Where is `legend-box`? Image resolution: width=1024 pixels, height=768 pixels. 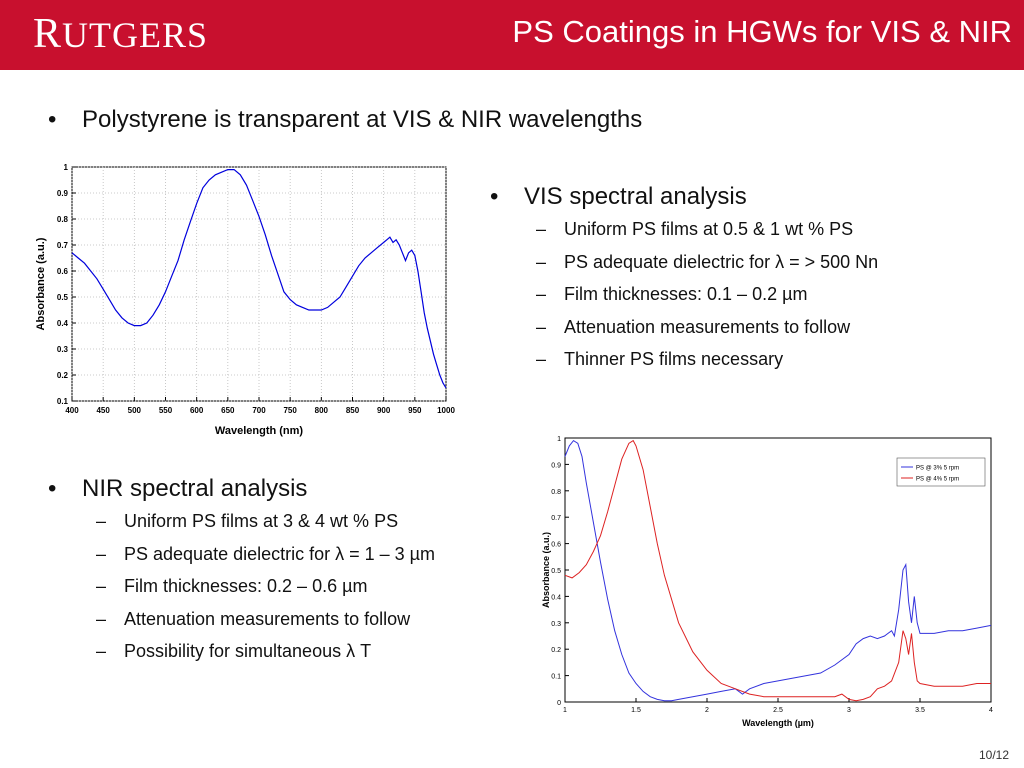 legend-box is located at coordinates (941, 472).